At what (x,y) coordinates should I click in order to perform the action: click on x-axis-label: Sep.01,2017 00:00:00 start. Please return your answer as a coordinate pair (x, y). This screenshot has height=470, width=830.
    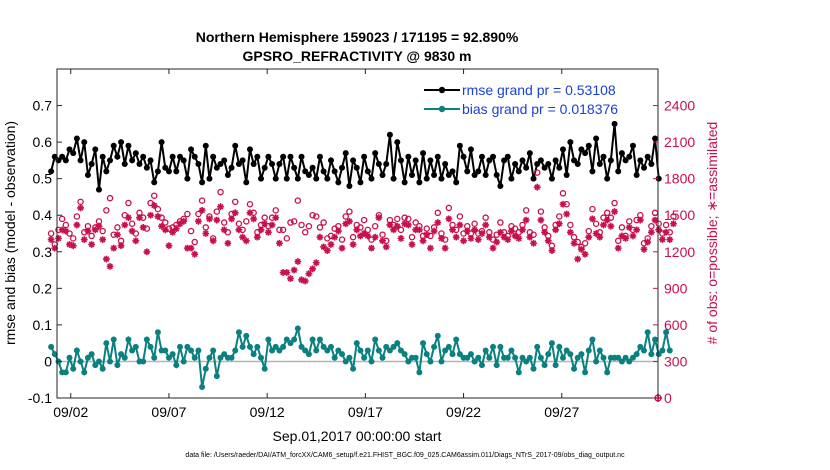
    Looking at the image, I should click on (357, 436).